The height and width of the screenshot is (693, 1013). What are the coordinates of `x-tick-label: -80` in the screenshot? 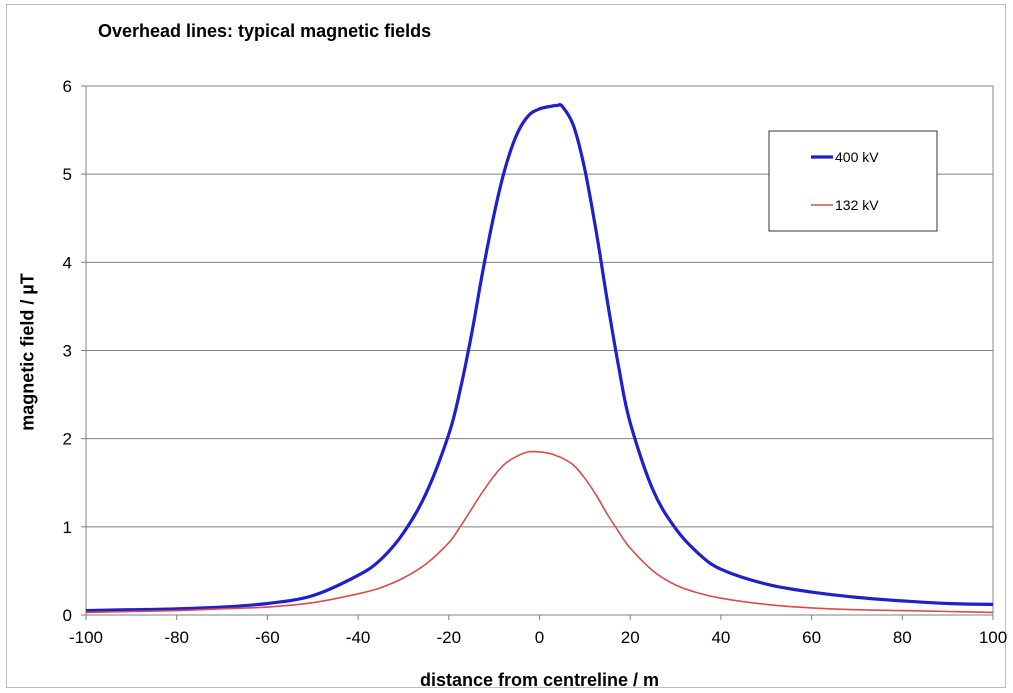 It's located at (176, 637).